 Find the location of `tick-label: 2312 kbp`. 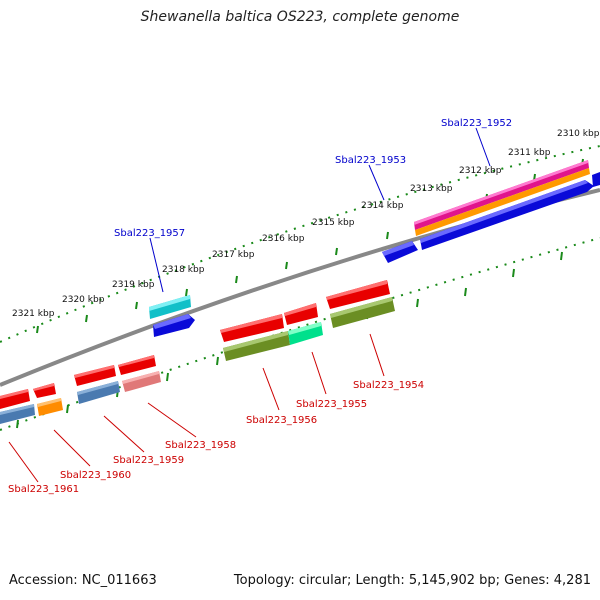

tick-label: 2312 kbp is located at coordinates (480, 171).